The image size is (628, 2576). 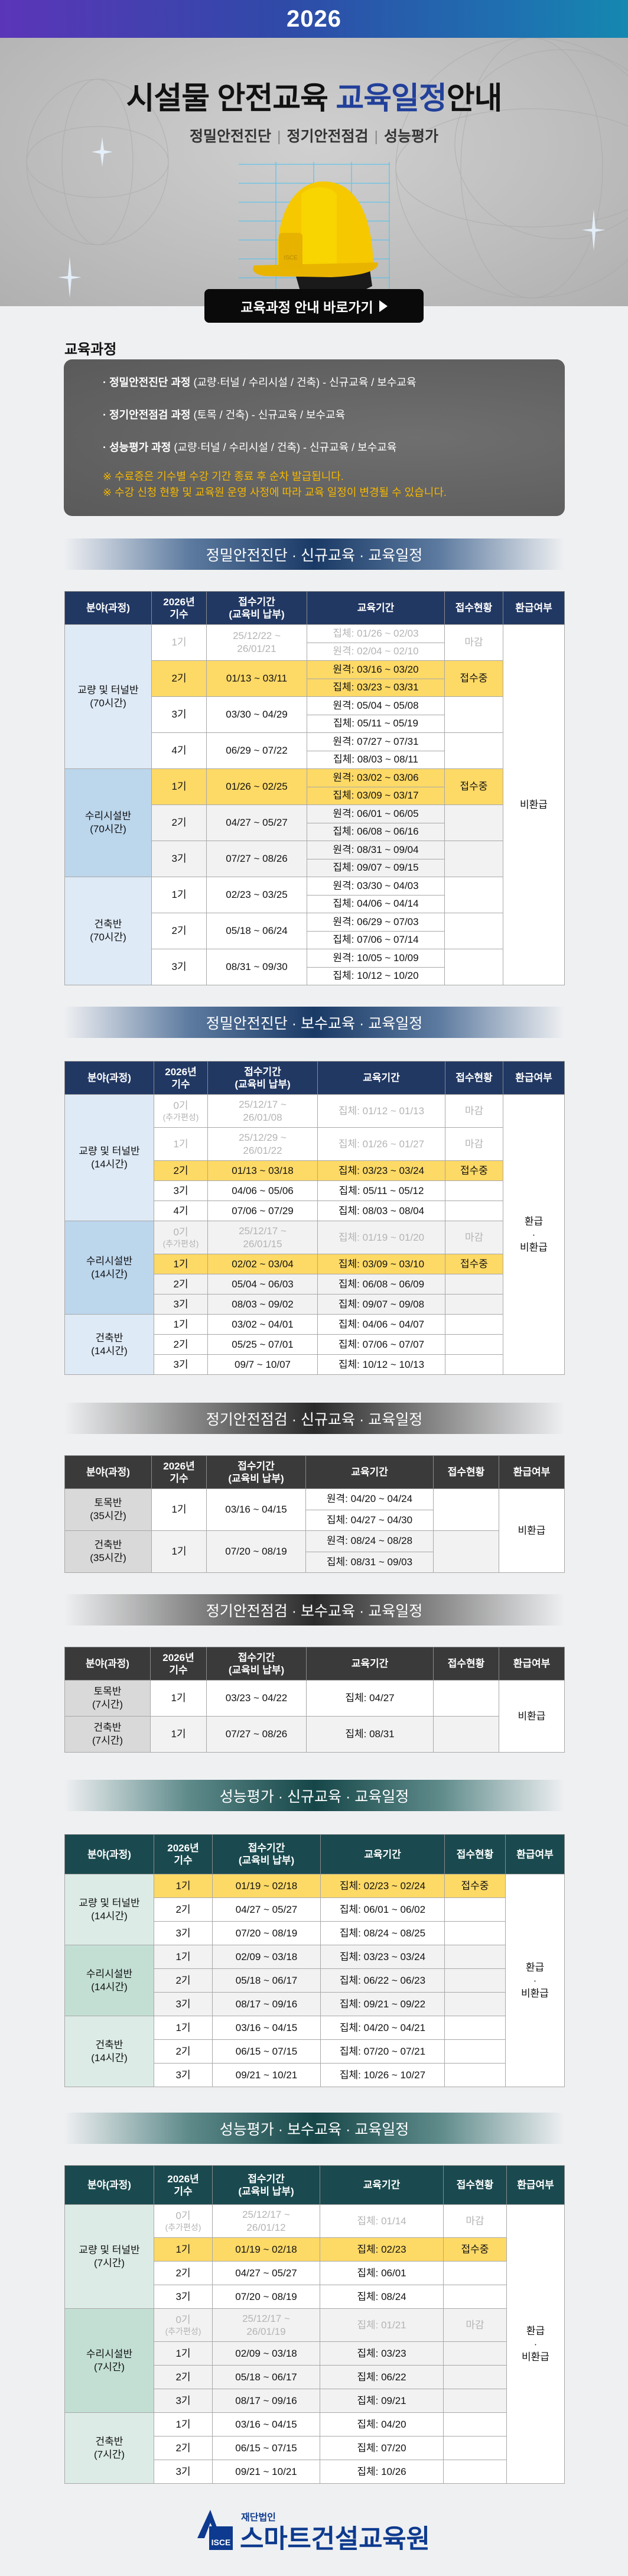 What do you see at coordinates (108, 1509) in the screenshot?
I see `category-cell: 토목반 (35시간)` at bounding box center [108, 1509].